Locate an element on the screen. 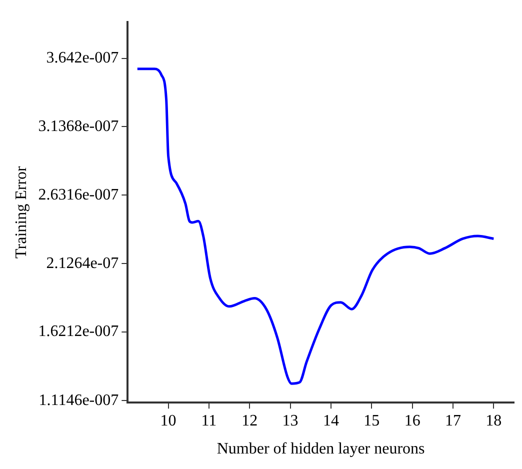 This screenshot has width=522, height=469. x-tick-label: 18 is located at coordinates (494, 421).